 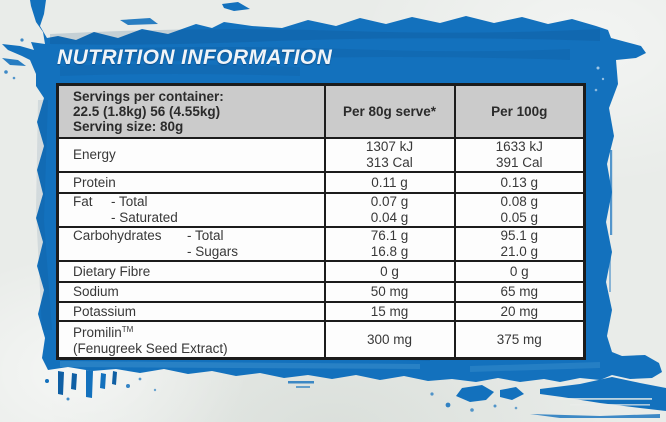 I want to click on fat-total-serve: 0.07 g, so click(x=389, y=201).